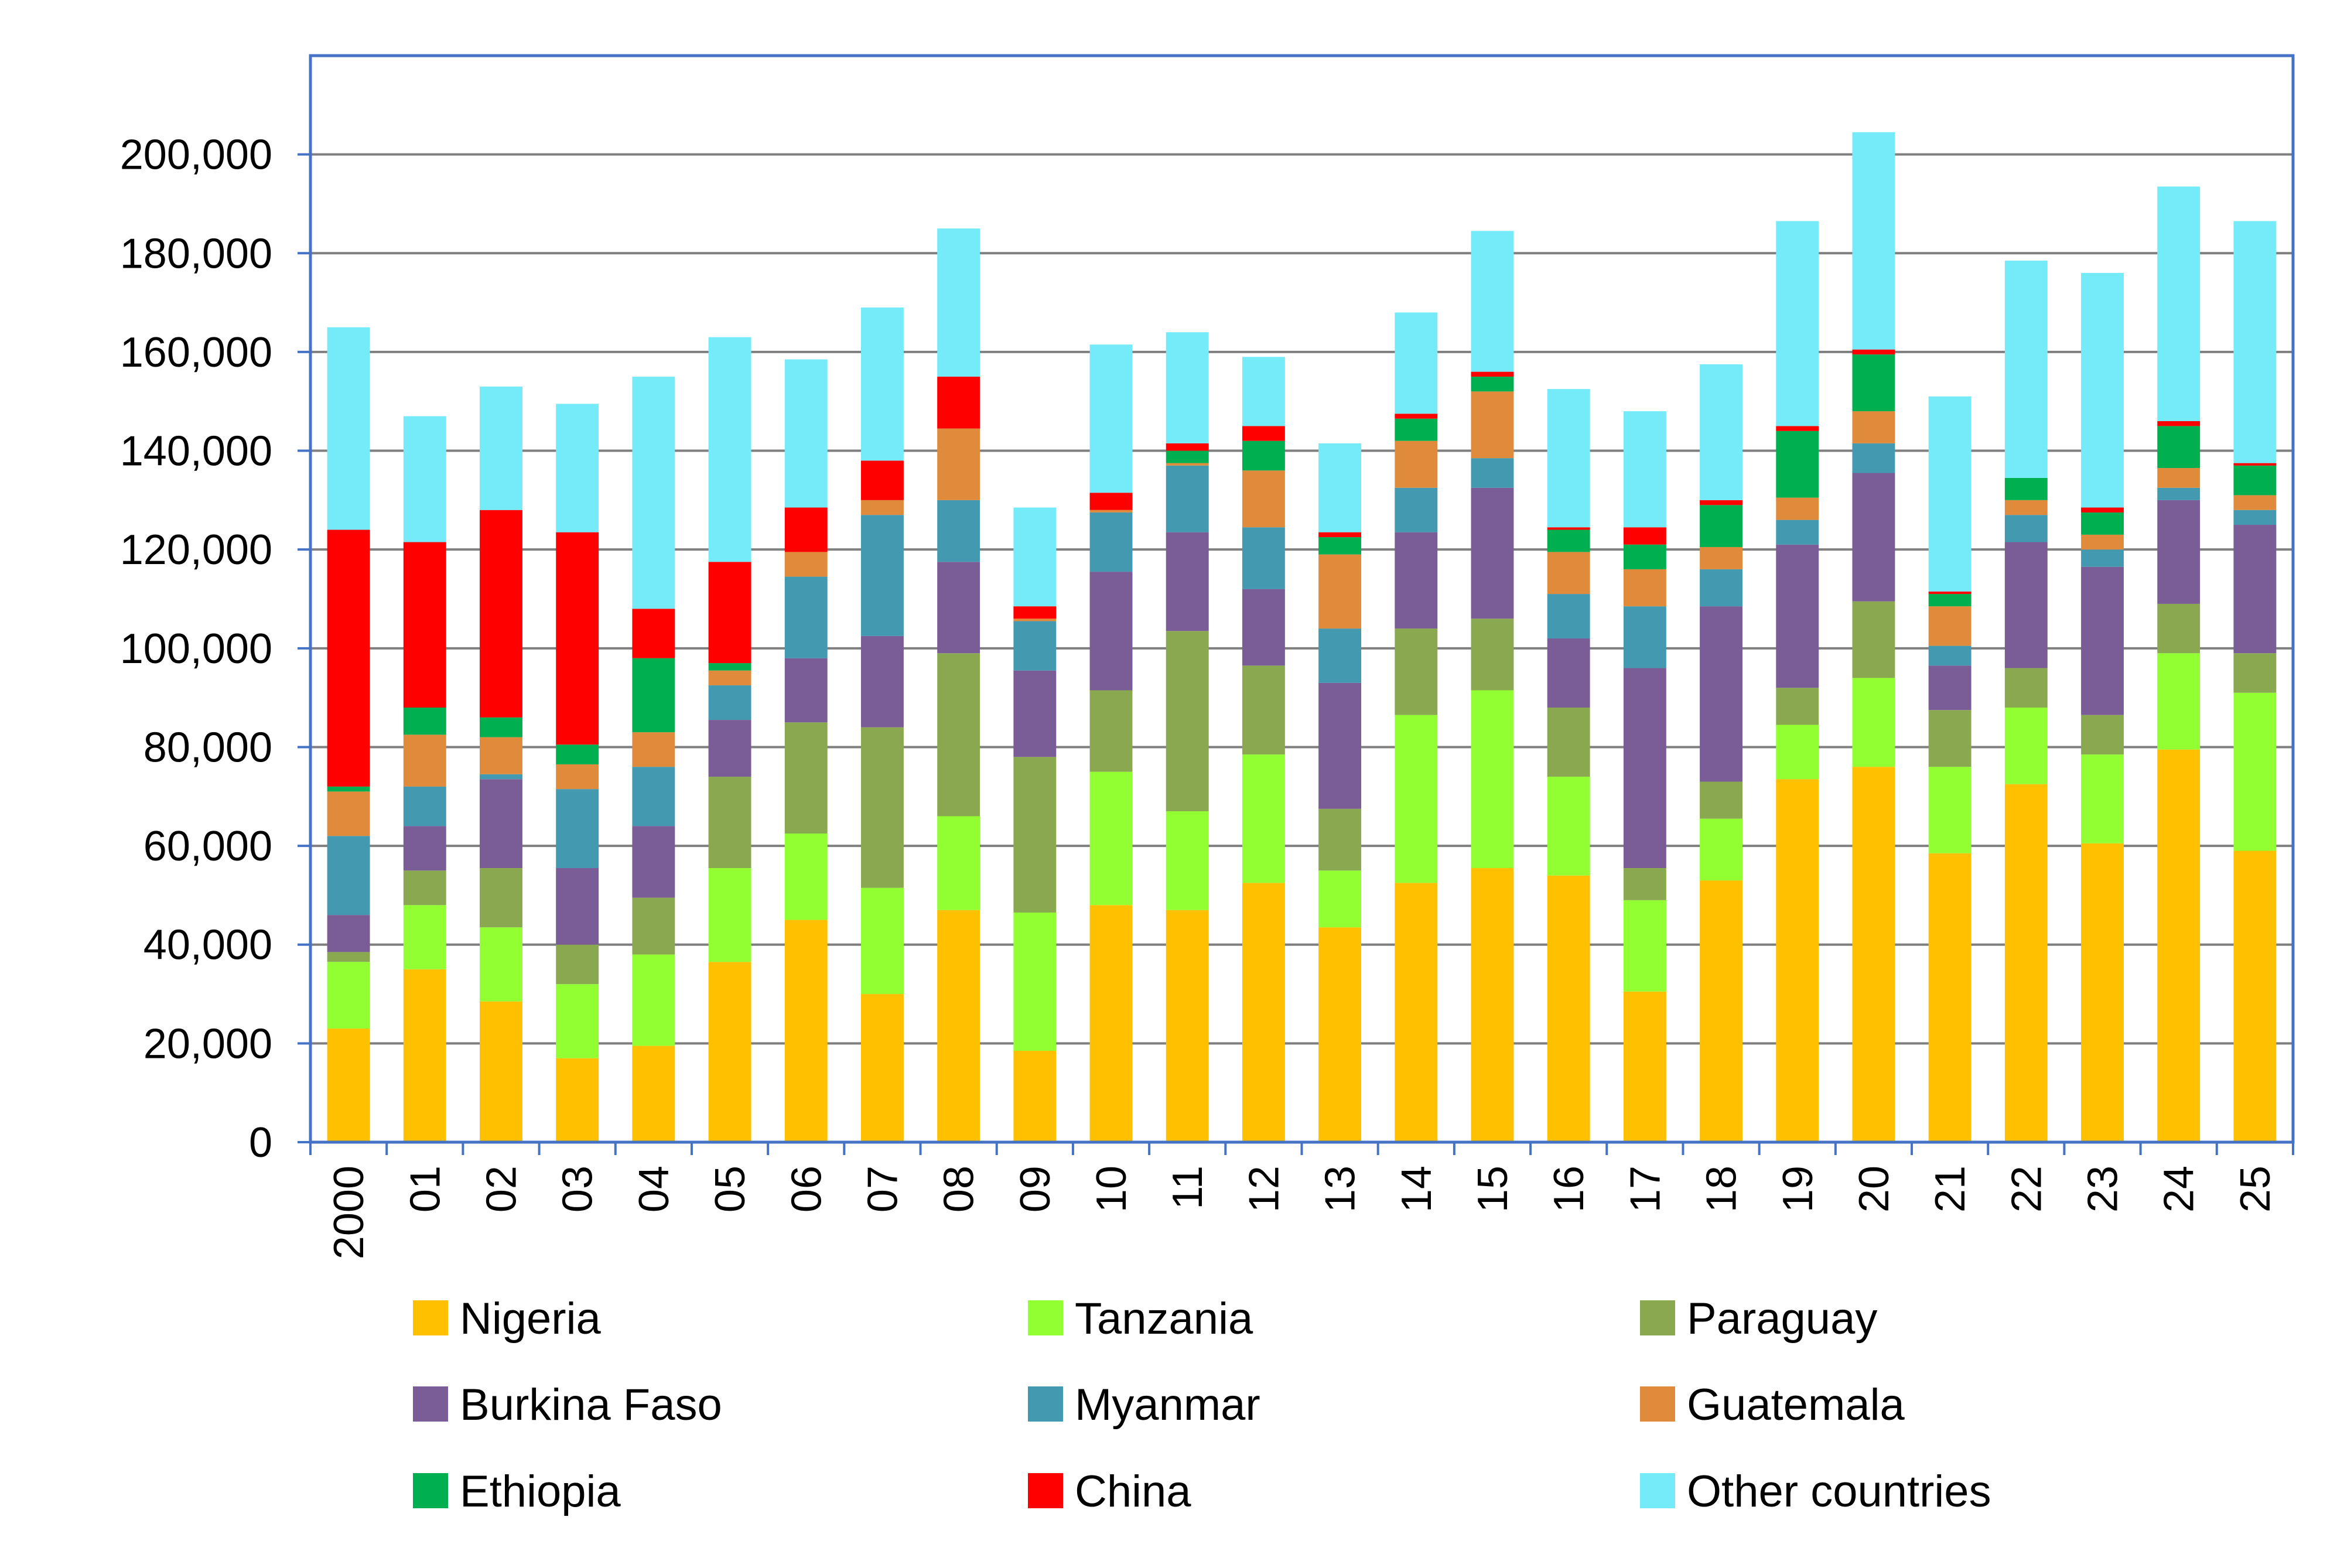  Describe the element at coordinates (578, 1189) in the screenshot. I see `x-tick-label: 03` at that location.